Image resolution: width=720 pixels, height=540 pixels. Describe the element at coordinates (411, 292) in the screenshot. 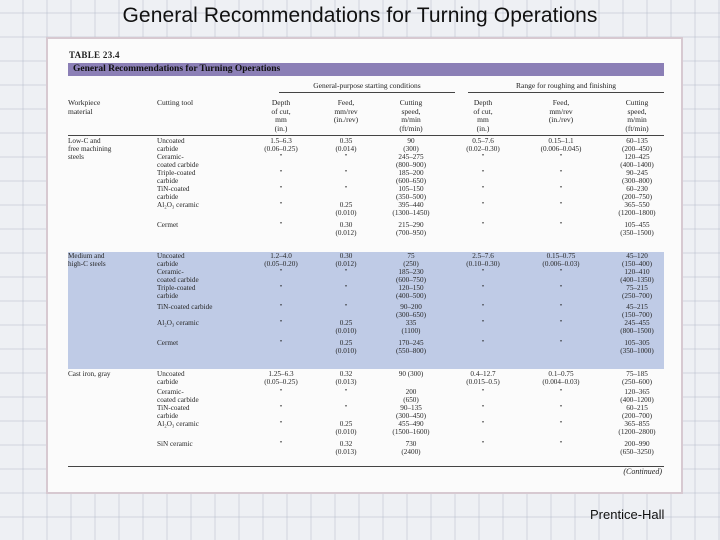

I see `cell-speed: 120–150 (400–500)` at that location.